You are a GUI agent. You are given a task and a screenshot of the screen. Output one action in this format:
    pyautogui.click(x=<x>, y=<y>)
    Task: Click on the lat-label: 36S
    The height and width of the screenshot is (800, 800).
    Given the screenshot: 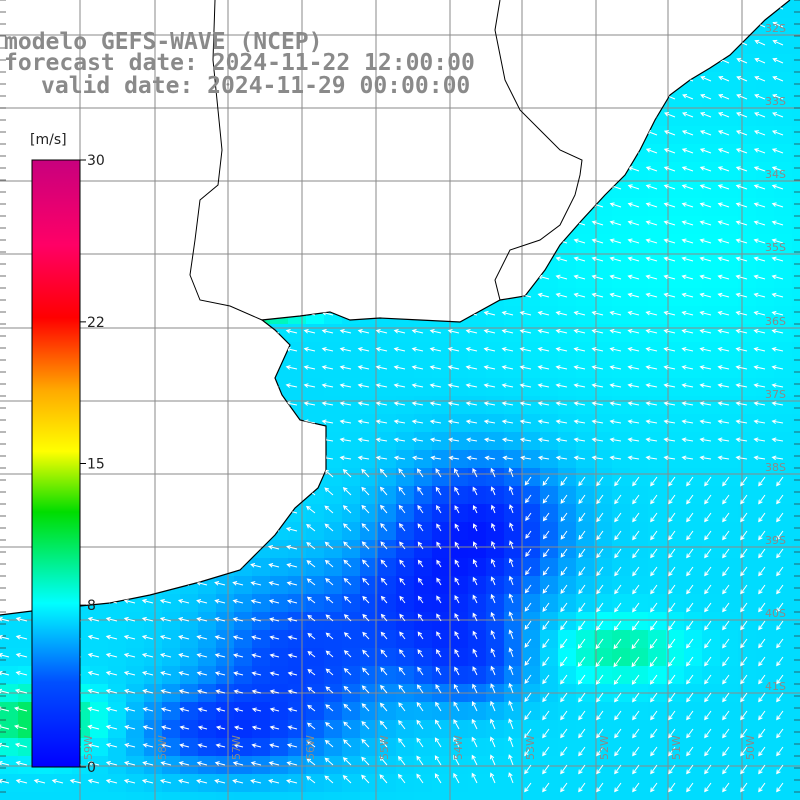 What is the action you would take?
    pyautogui.click(x=775, y=321)
    